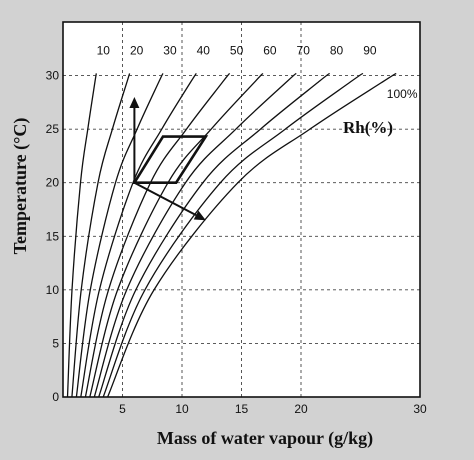 This screenshot has height=460, width=474. Describe the element at coordinates (301, 409) in the screenshot. I see `x-tick-label-20: 20` at that location.